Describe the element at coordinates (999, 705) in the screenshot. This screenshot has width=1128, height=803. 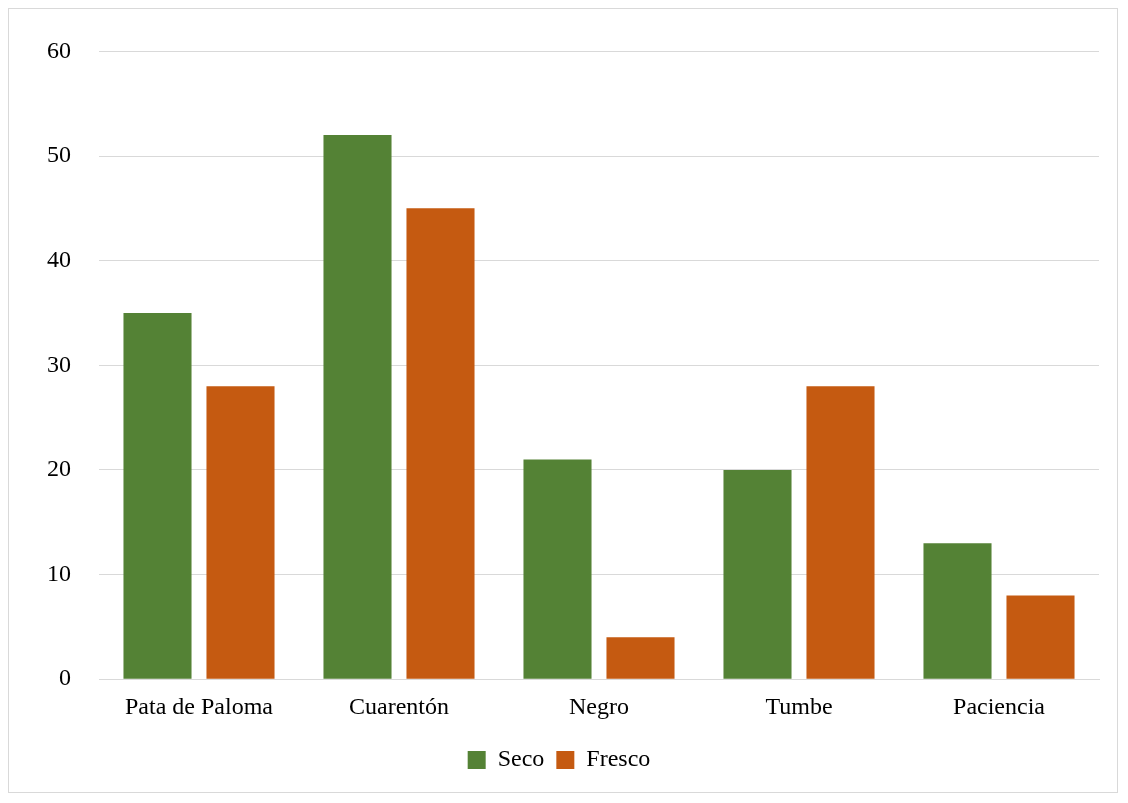
I see `x-tick-label: Paciencia` at that location.